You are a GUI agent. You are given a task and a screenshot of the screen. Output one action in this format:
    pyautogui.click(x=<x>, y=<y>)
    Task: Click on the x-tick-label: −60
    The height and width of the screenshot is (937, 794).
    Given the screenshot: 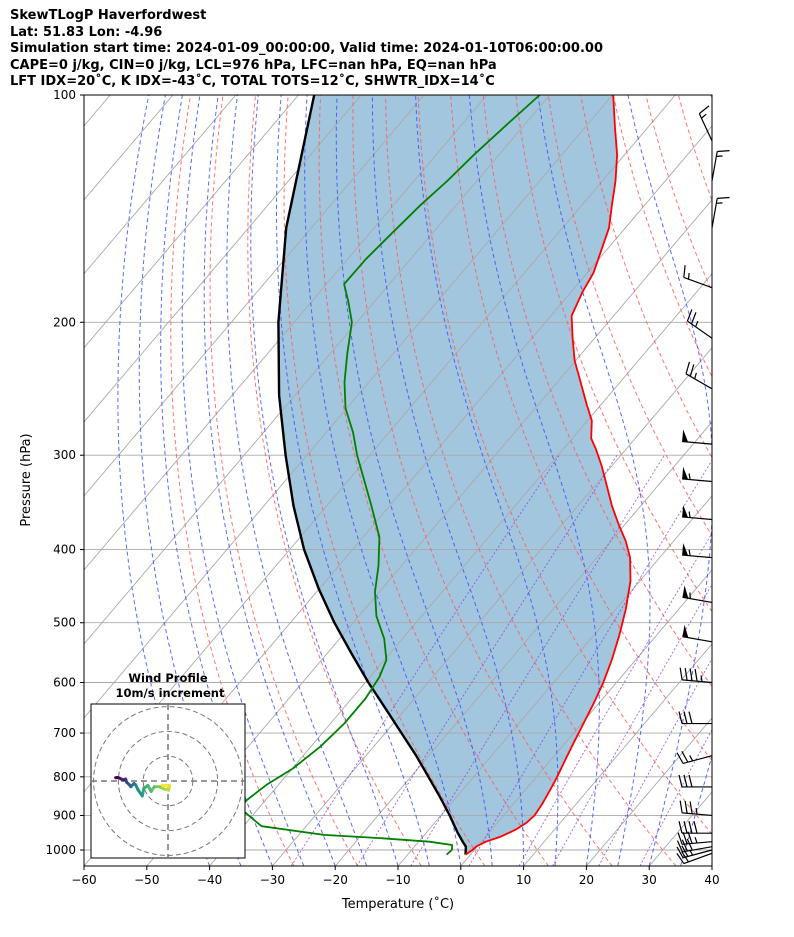 What is the action you would take?
    pyautogui.click(x=83, y=880)
    